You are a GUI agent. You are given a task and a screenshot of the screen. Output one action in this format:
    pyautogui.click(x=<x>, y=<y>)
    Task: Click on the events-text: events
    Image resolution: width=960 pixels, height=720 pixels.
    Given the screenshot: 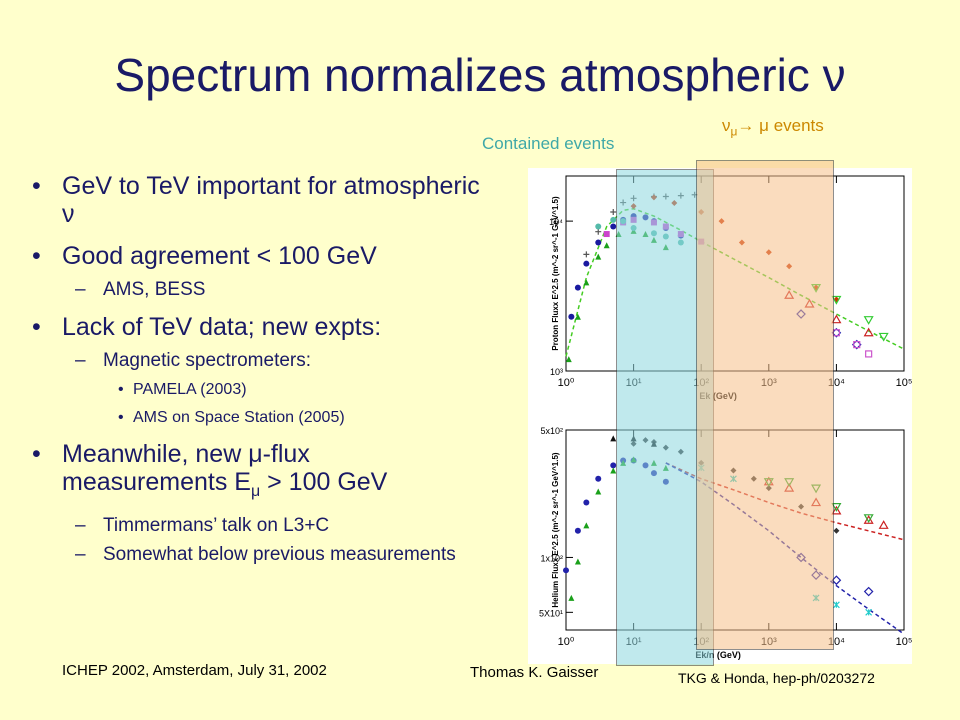 What is the action you would take?
    pyautogui.click(x=798, y=125)
    